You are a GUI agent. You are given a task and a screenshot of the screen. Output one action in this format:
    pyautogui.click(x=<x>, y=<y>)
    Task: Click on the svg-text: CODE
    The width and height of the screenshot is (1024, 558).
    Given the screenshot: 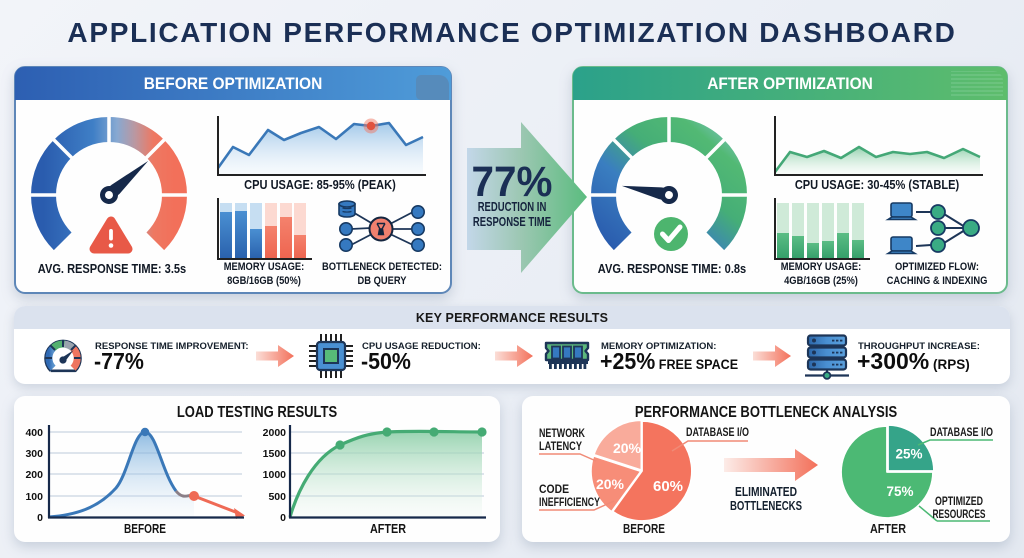 What is the action you would take?
    pyautogui.click(x=554, y=490)
    